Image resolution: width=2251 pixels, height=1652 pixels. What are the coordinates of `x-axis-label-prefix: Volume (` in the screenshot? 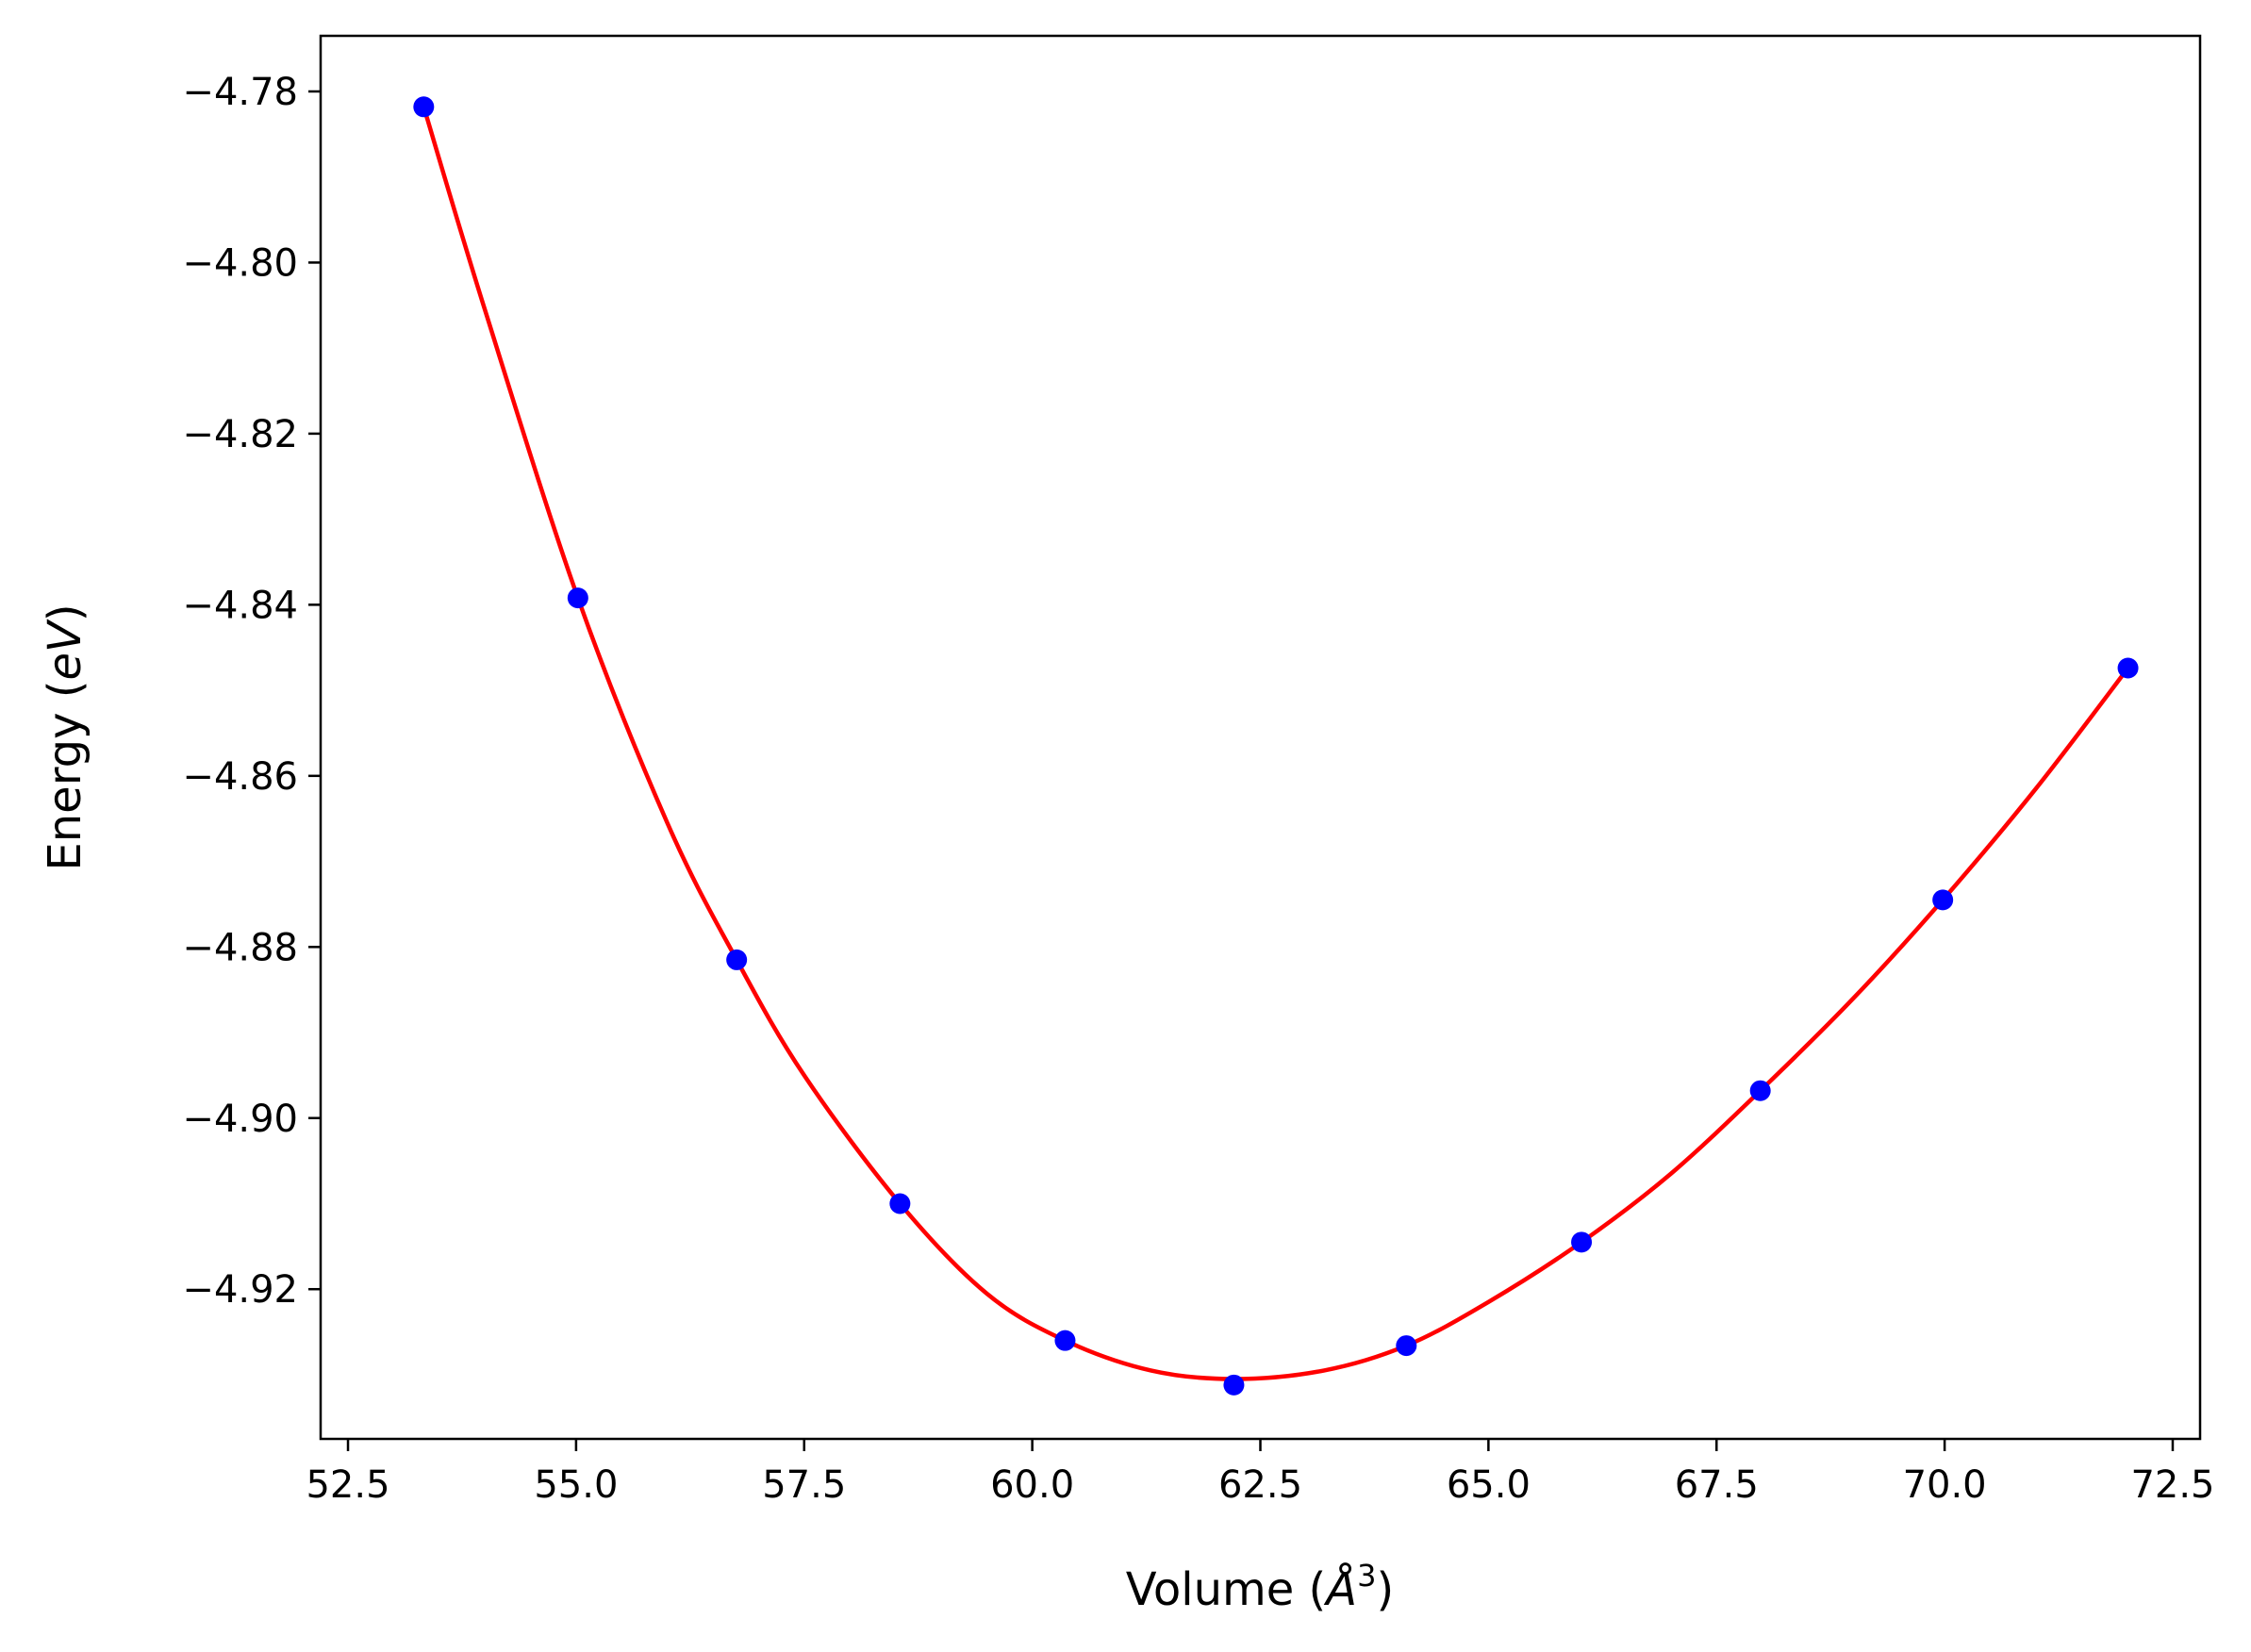 It's located at (1227, 1589).